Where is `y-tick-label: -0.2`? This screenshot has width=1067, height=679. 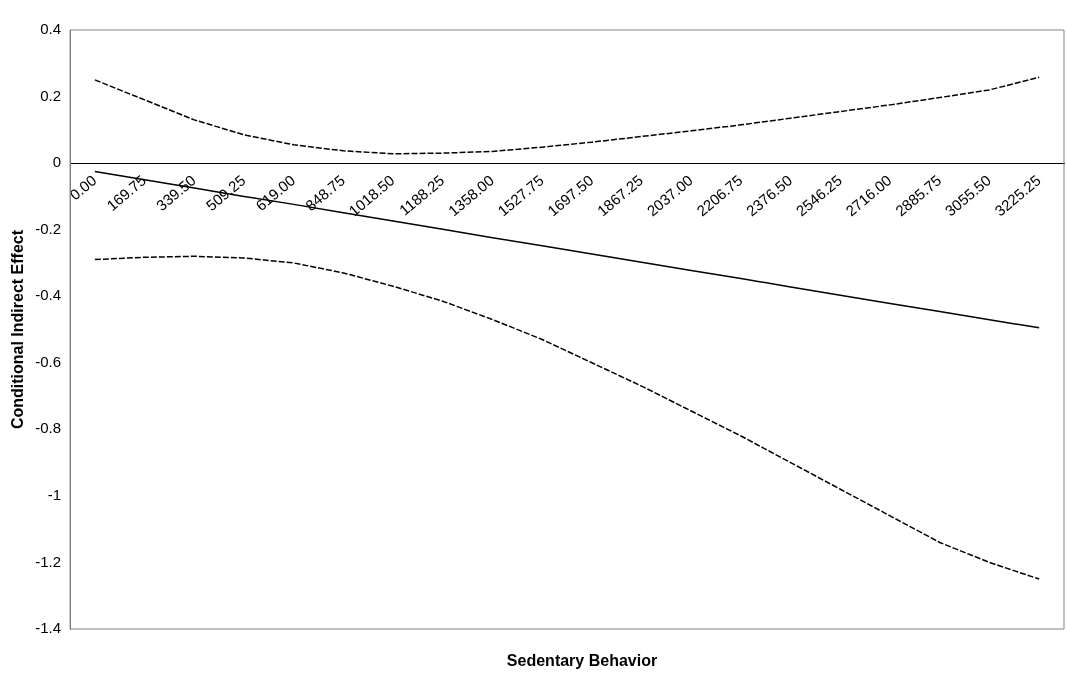
y-tick-label: -0.2 is located at coordinates (48, 228).